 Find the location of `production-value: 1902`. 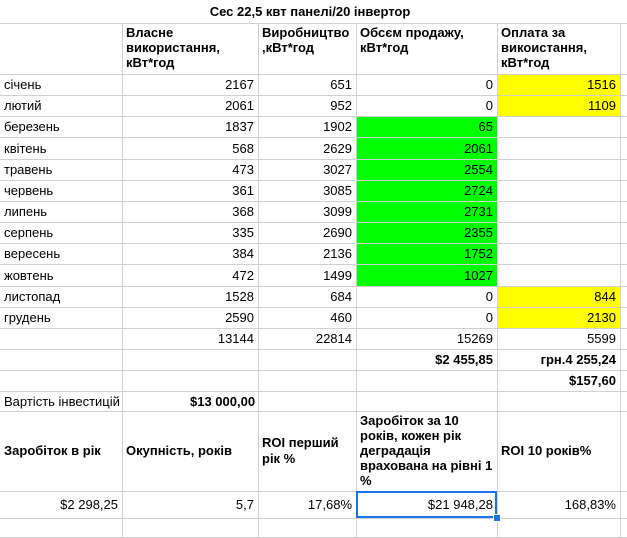

production-value: 1902 is located at coordinates (337, 126).